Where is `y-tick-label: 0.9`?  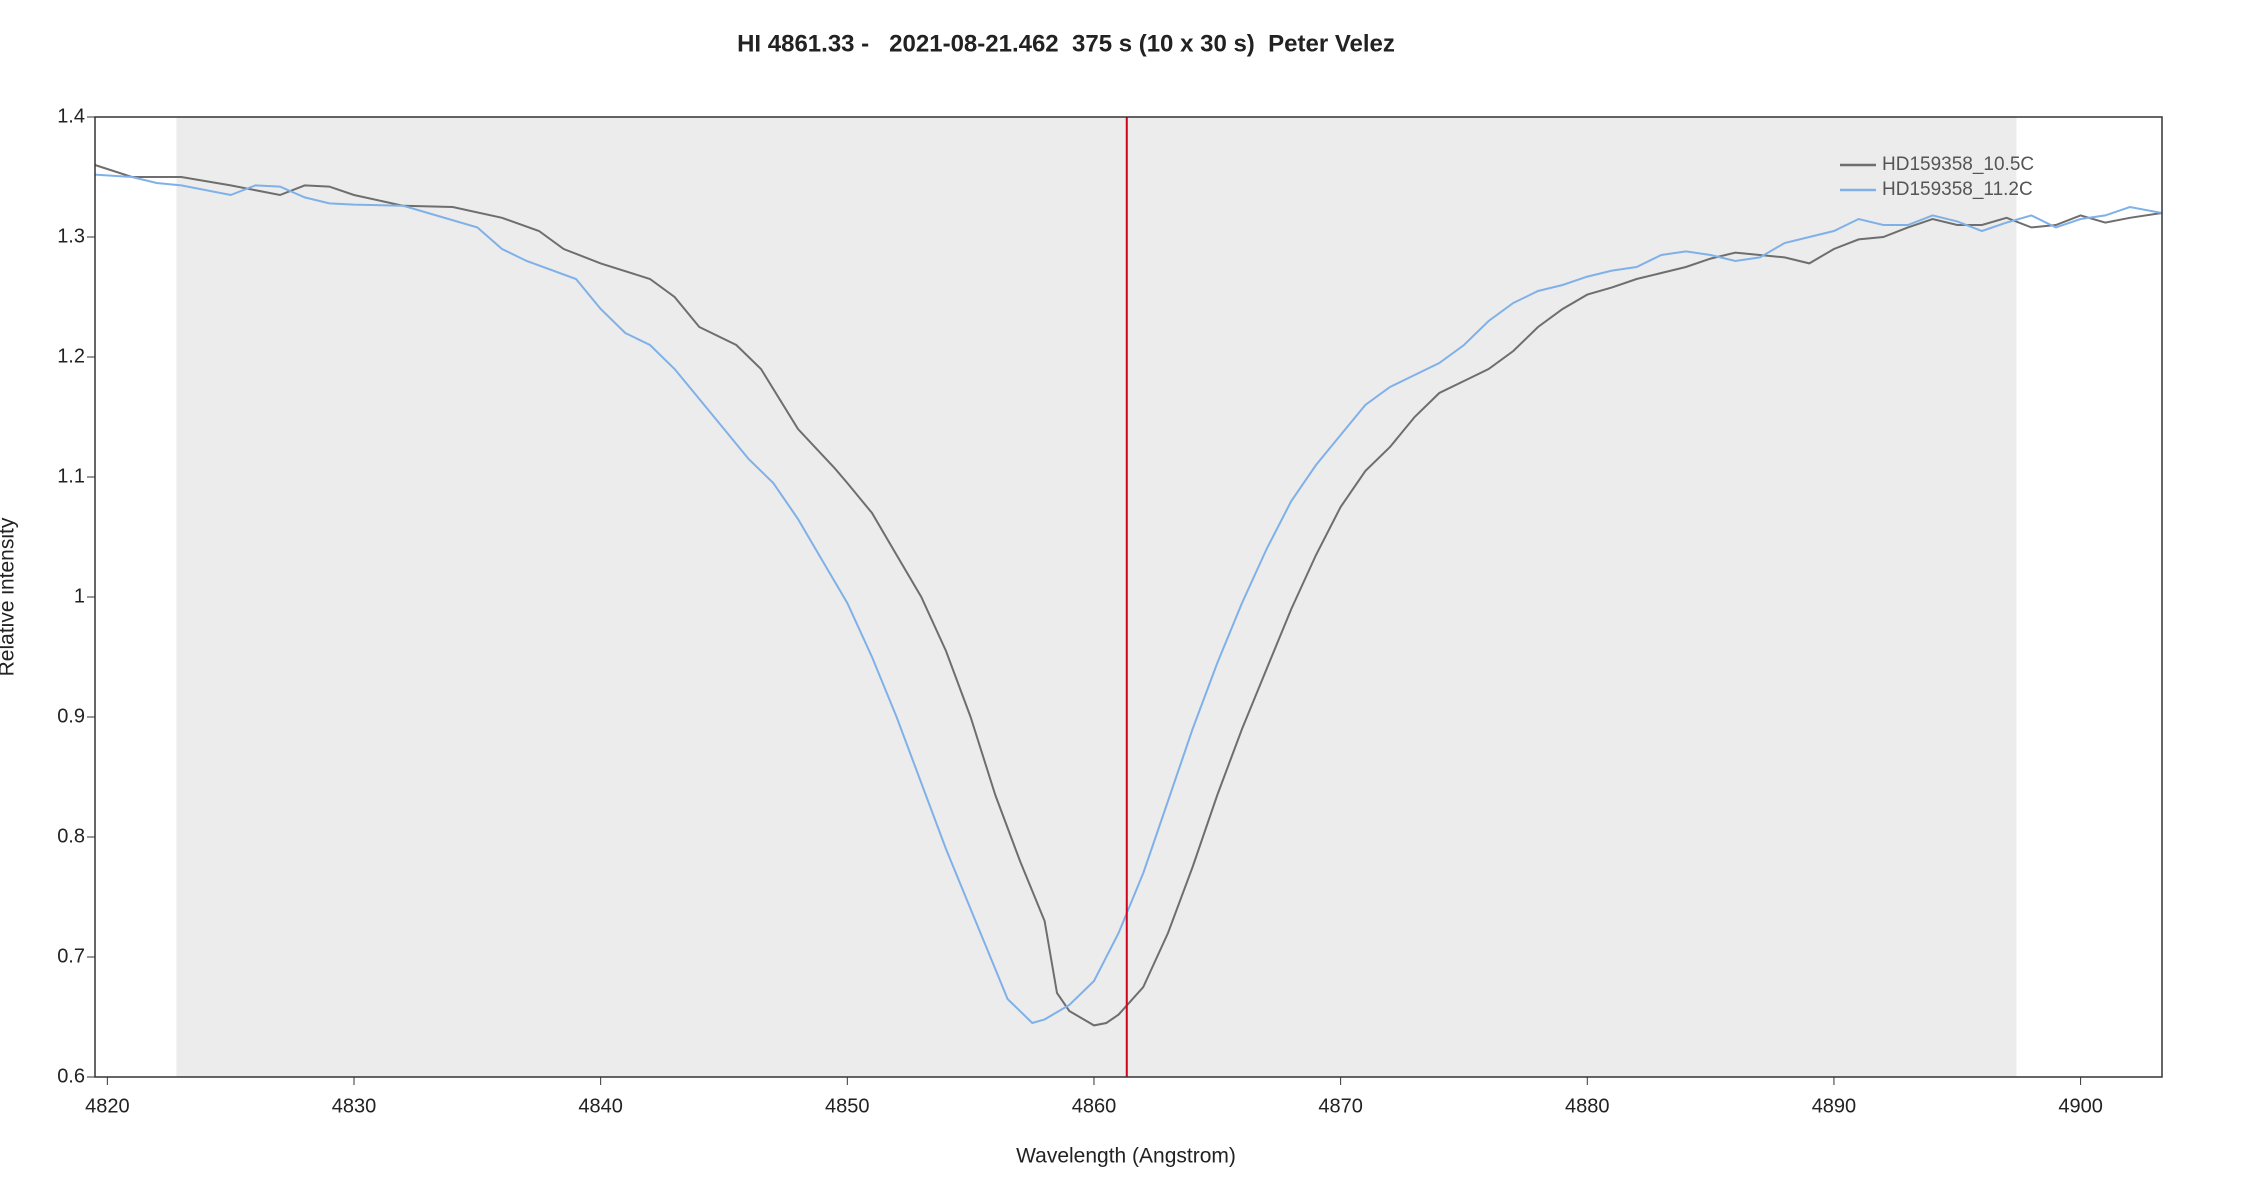
y-tick-label: 0.9 is located at coordinates (71, 716).